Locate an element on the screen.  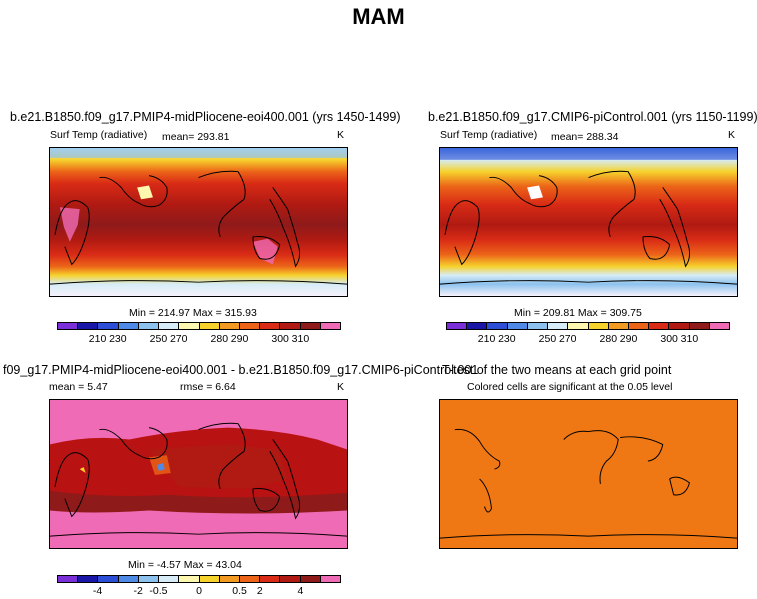
colorbar-absolute-right is located at coordinates (588, 326).